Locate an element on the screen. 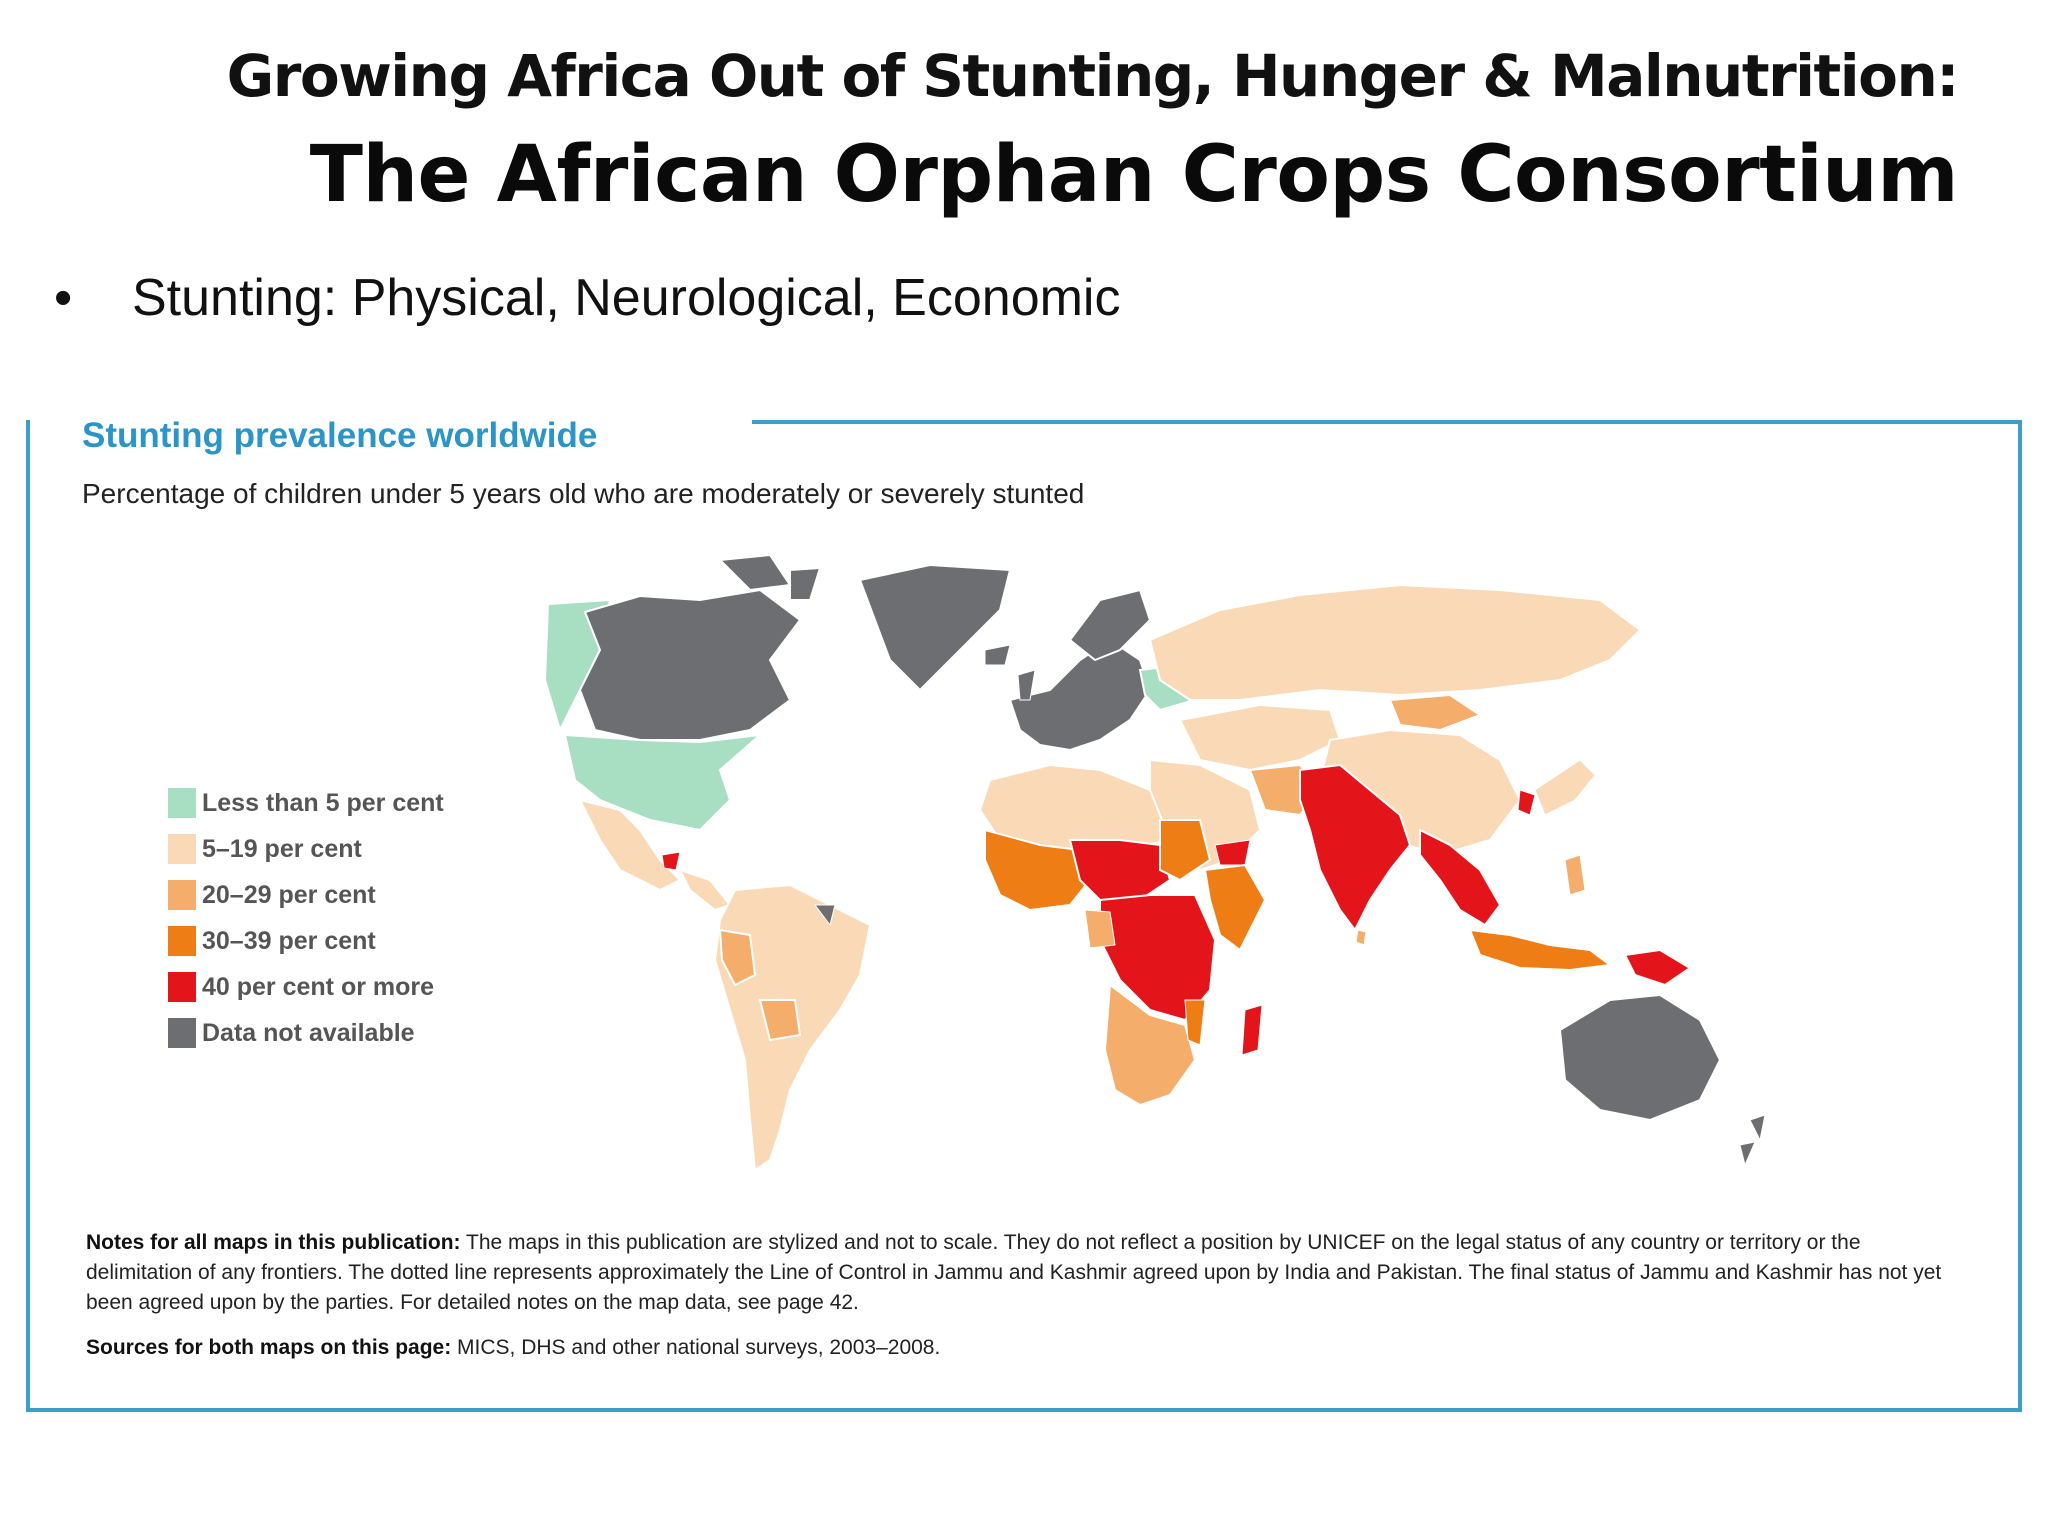 The height and width of the screenshot is (1536, 2048). region-horn-of-africa is located at coordinates (1235, 907).